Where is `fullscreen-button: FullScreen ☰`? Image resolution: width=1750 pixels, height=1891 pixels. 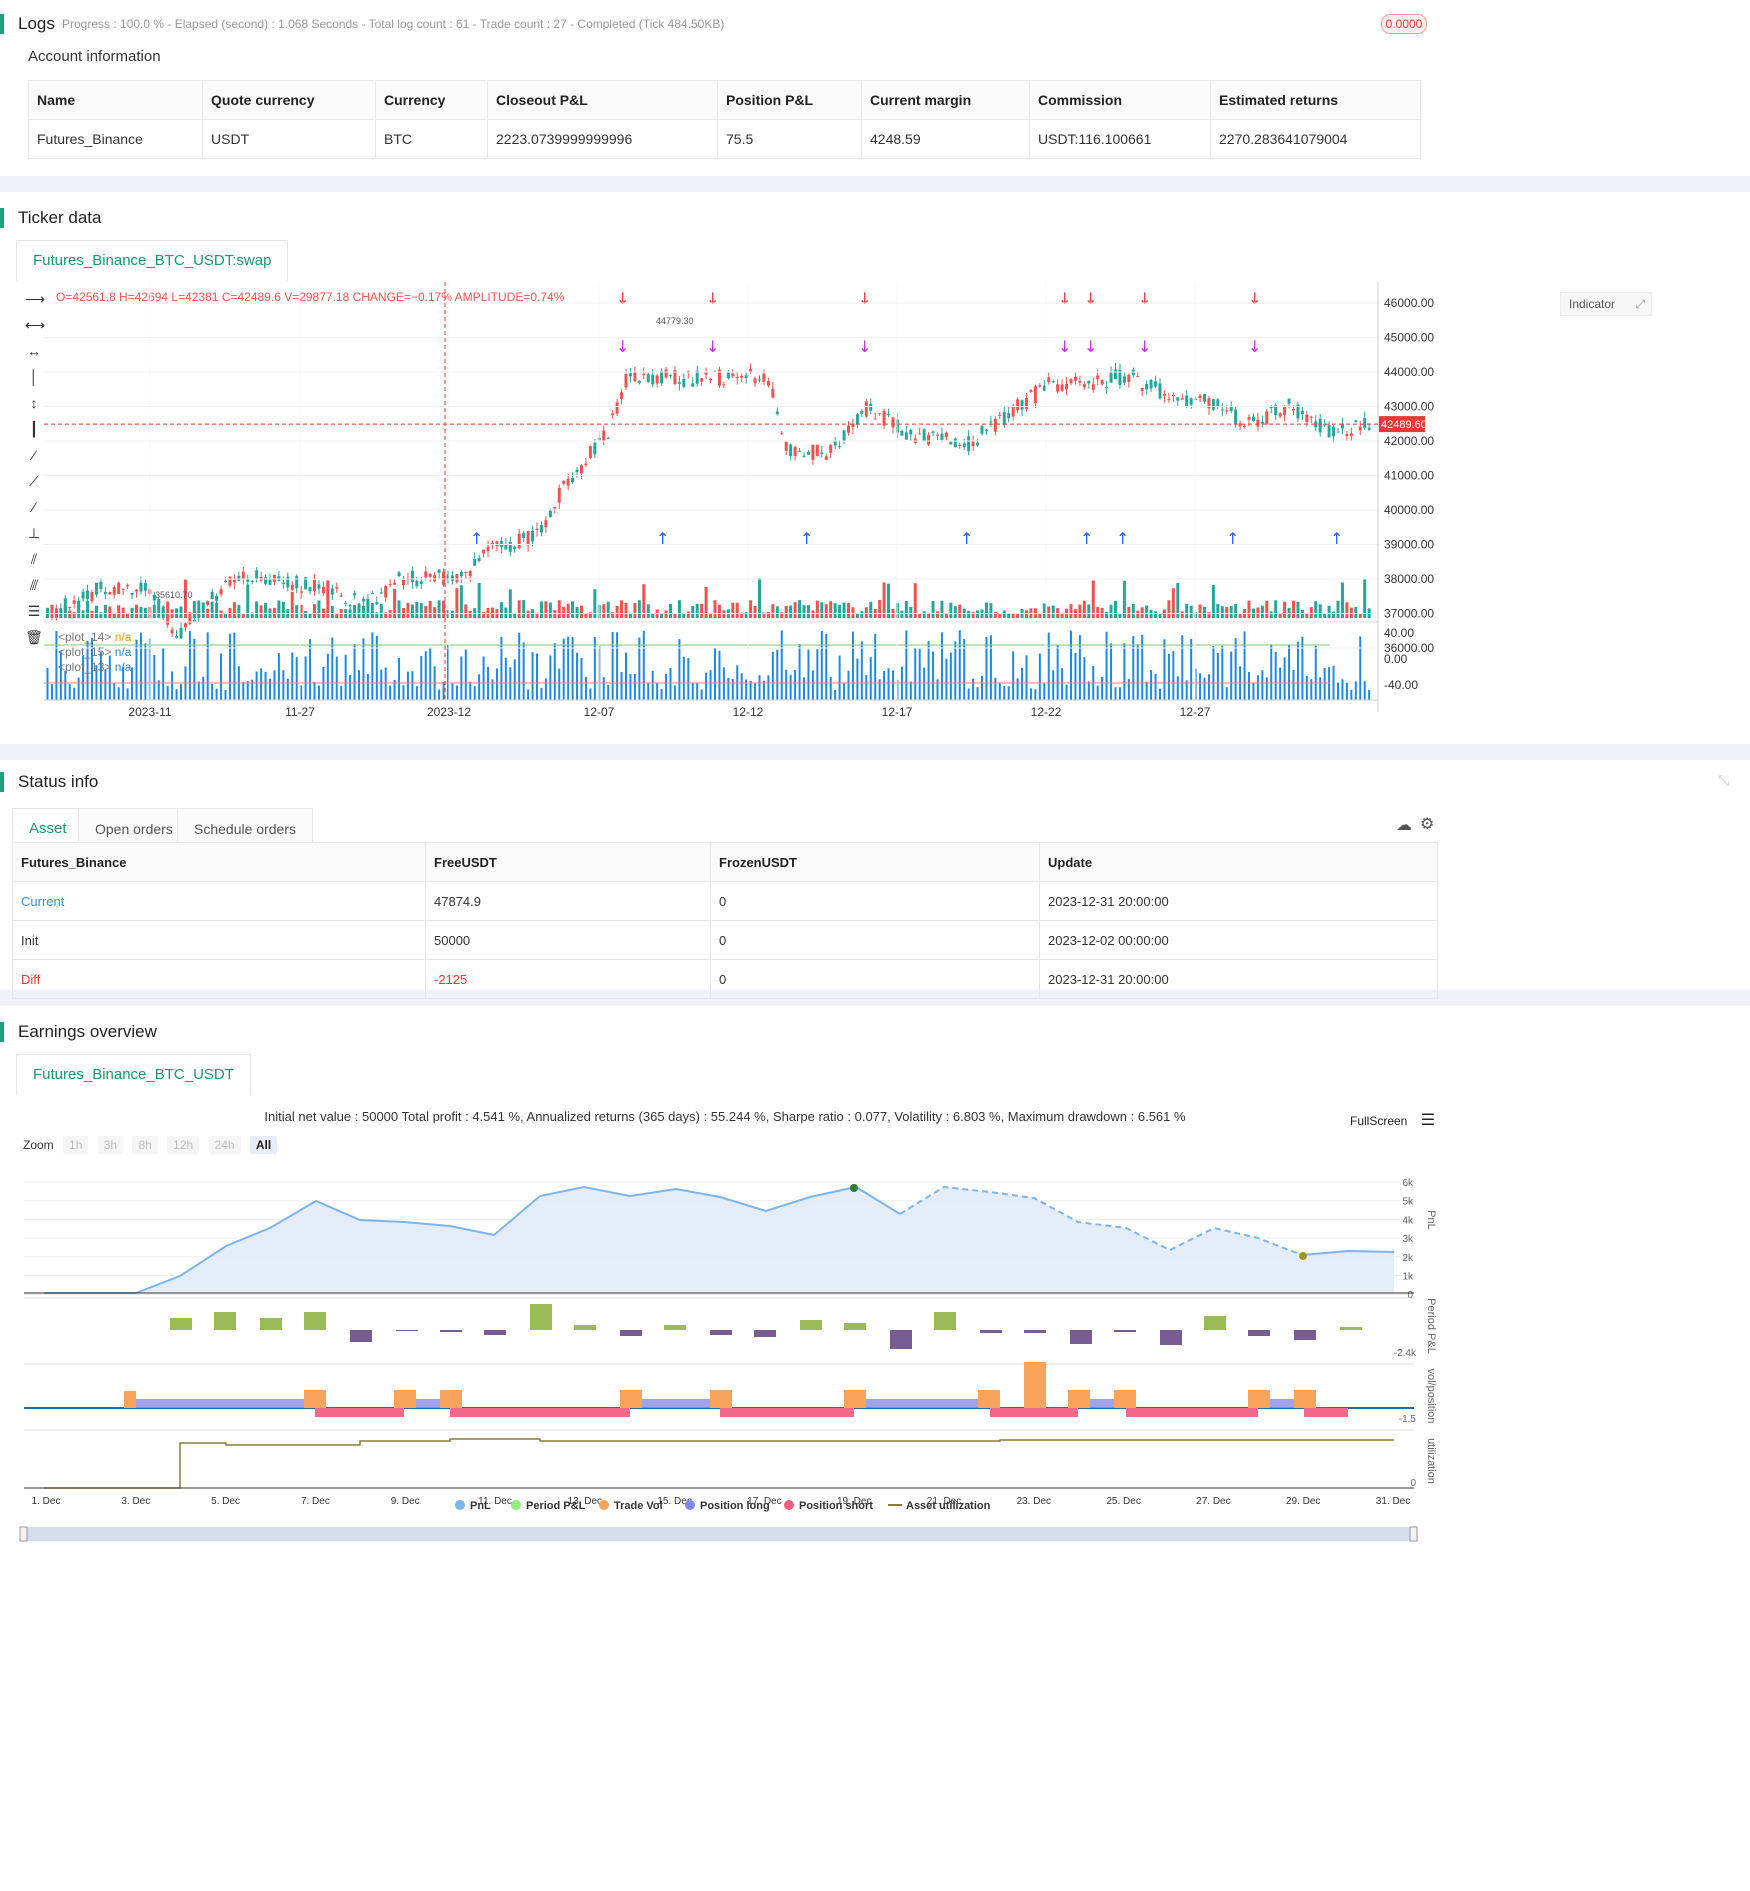 fullscreen-button: FullScreen ☰ is located at coordinates (1393, 1120).